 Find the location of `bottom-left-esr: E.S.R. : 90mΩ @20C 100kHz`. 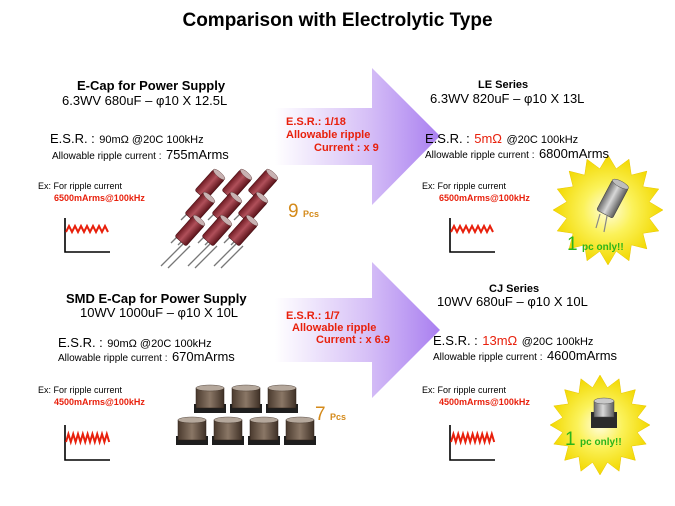

bottom-left-esr: E.S.R. : 90mΩ @20C 100kHz is located at coordinates (135, 343).